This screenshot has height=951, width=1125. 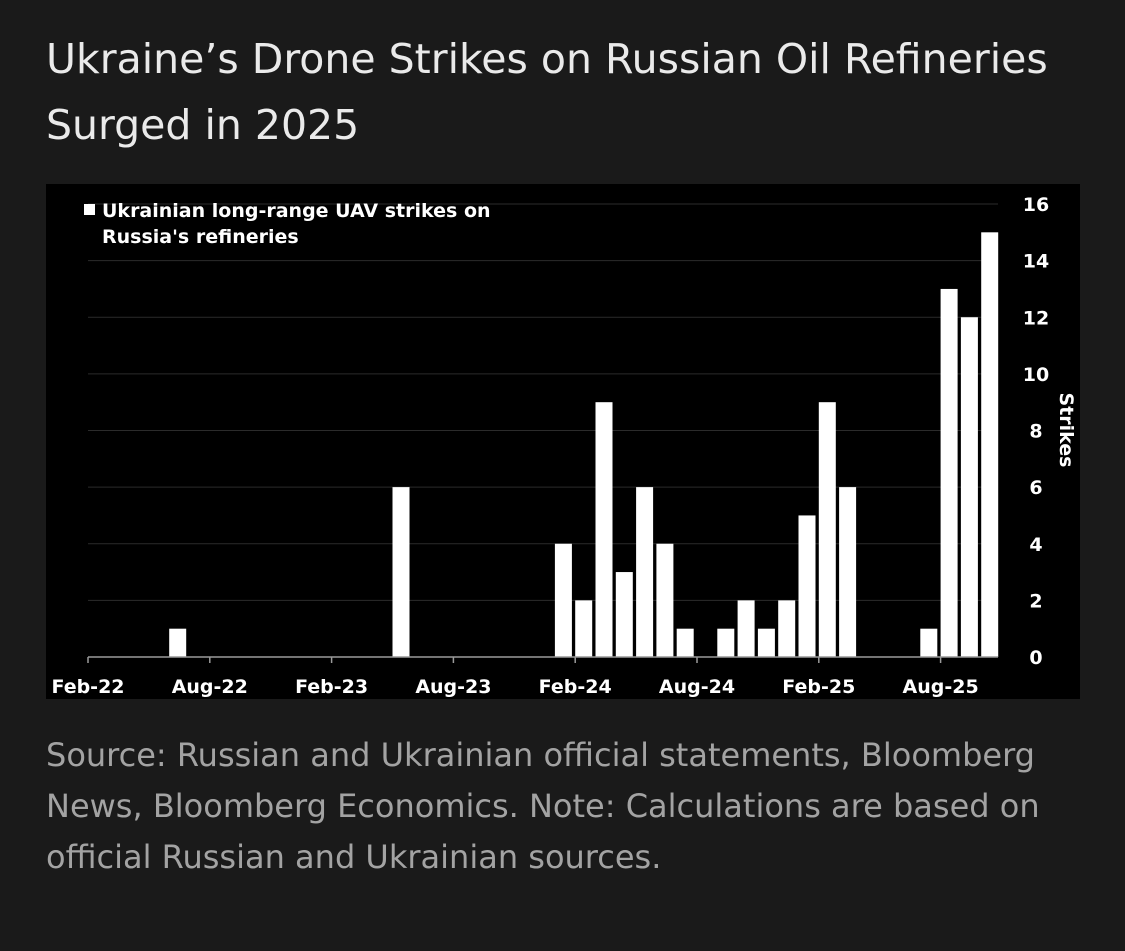 I want to click on x-tick-label: Feb-22, so click(x=87, y=687).